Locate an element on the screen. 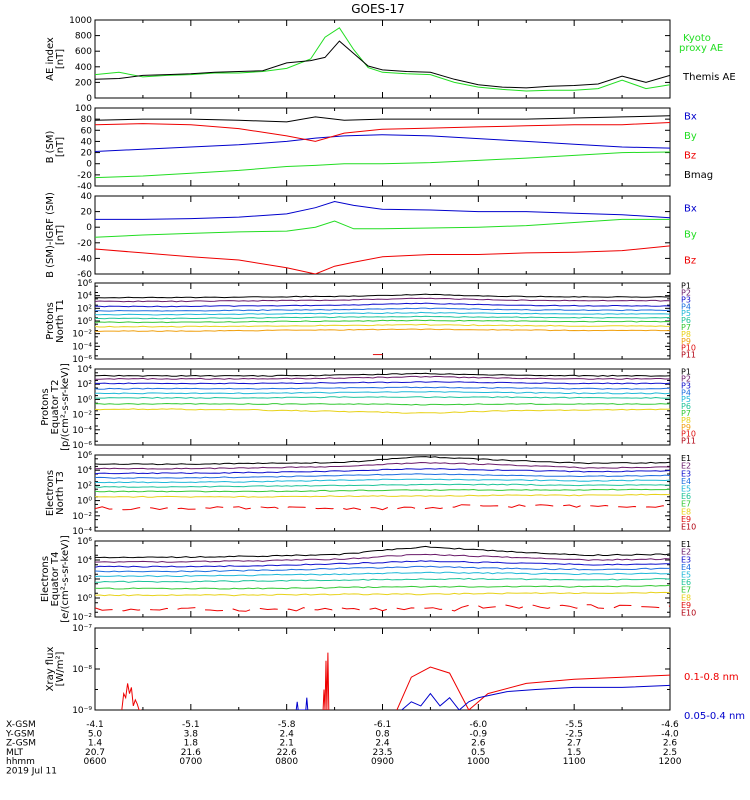  y-axis-label: Equator T2 is located at coordinates (55, 407).